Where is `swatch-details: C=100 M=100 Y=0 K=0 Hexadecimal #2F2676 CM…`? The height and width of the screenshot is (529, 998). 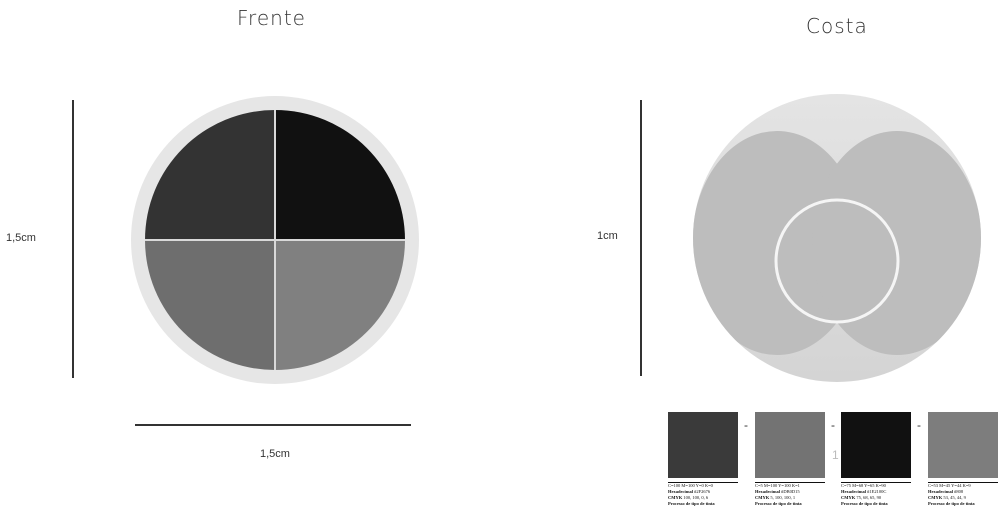 swatch-details: C=100 M=100 Y=0 K=0 Hexadecimal #2F2676 CM… is located at coordinates (703, 494).